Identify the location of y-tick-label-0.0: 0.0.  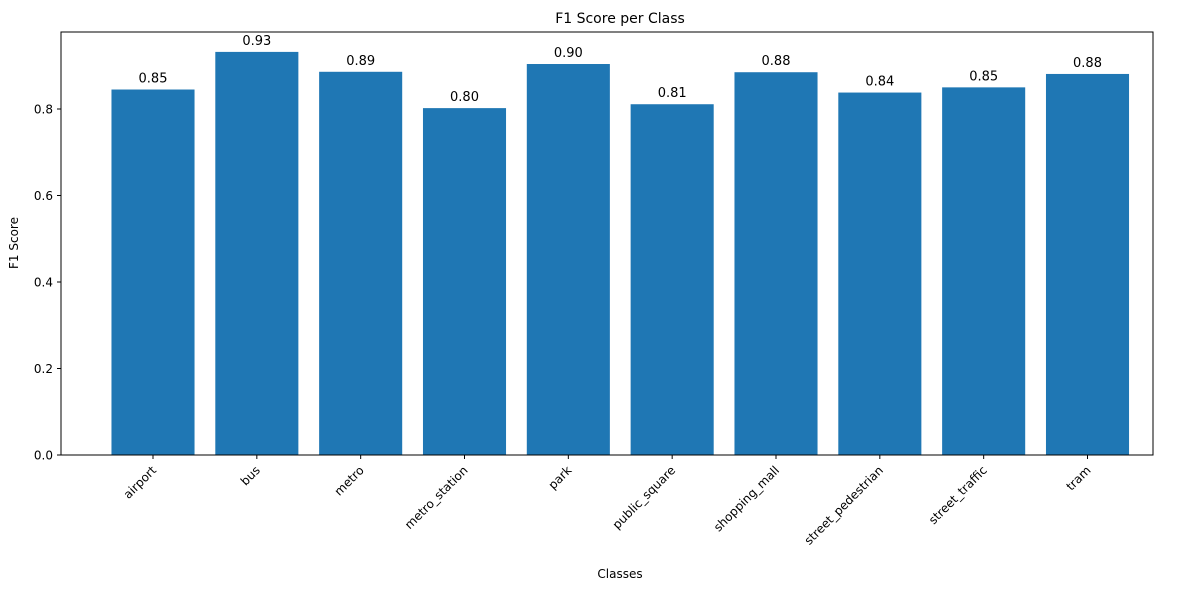
(43, 456).